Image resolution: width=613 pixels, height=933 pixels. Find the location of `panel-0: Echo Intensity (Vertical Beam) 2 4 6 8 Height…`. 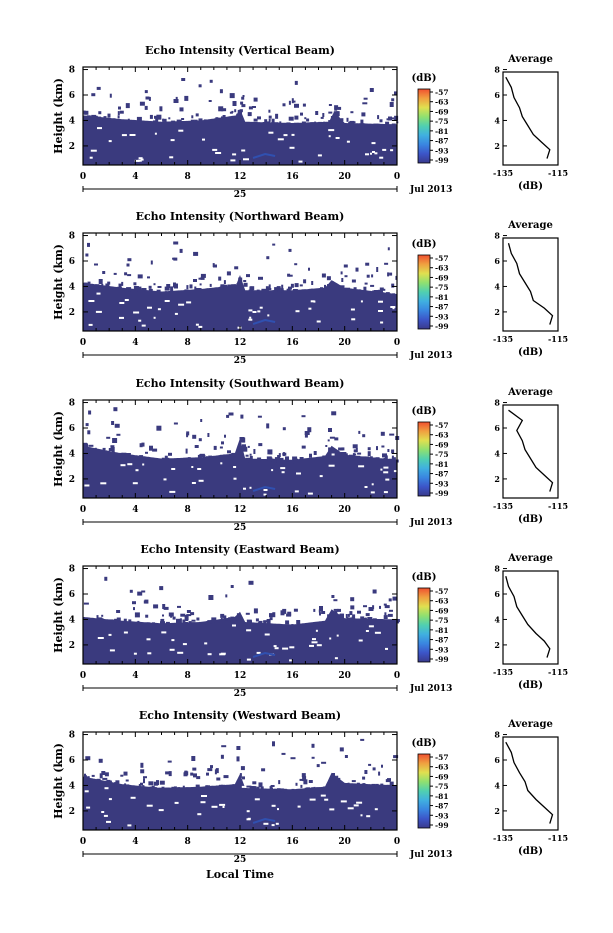

panel-0: Echo Intensity (Vertical Beam) 2 4 6 8 Height… is located at coordinates (310, 122).